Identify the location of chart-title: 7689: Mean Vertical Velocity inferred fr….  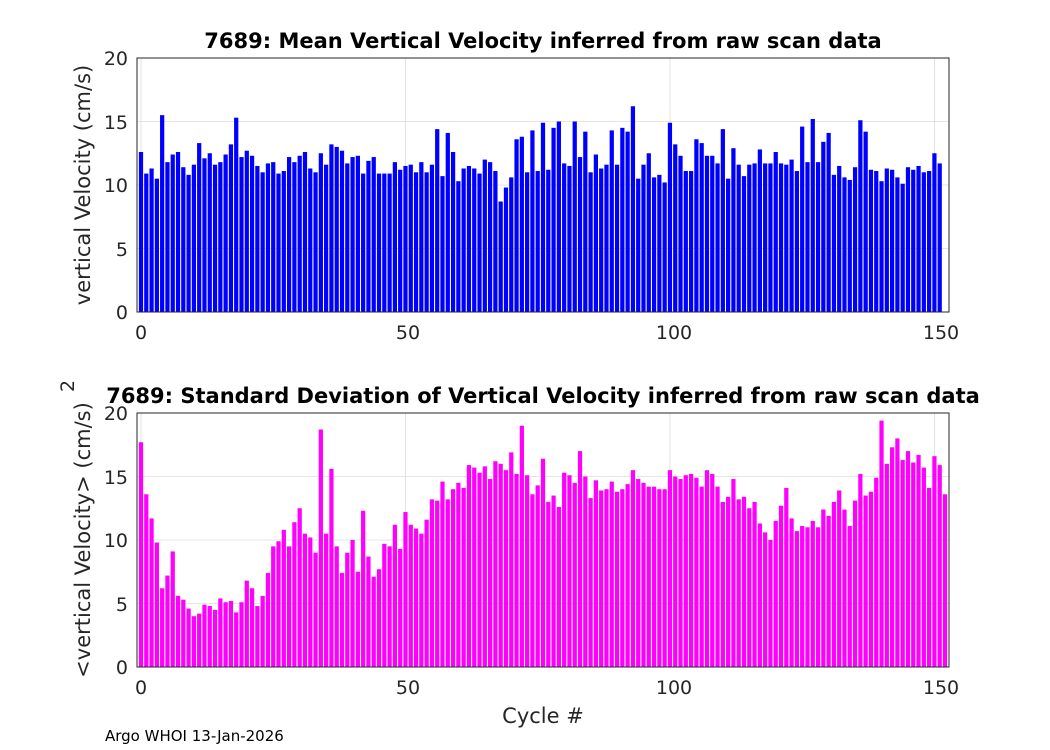
(542, 41).